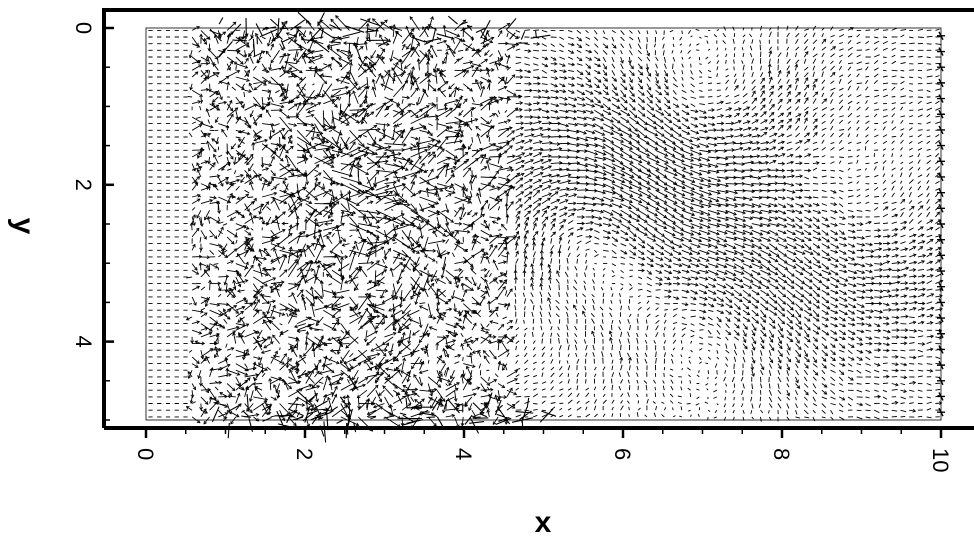 This screenshot has width=974, height=538. I want to click on y-tick-label: 2, so click(83, 185).